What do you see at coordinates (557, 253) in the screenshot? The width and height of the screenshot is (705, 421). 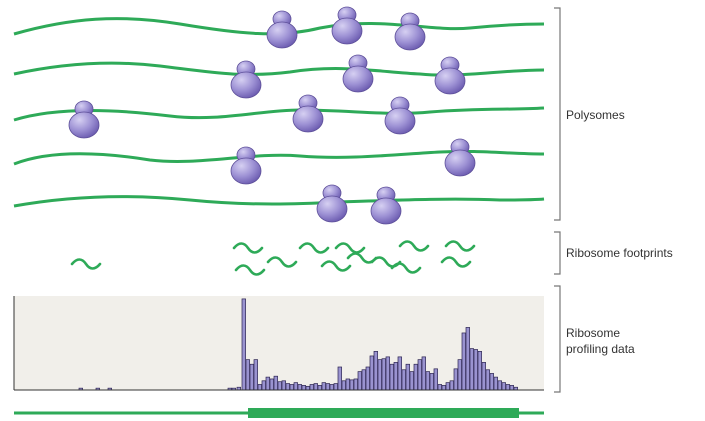 I see `bracket-footprints` at bounding box center [557, 253].